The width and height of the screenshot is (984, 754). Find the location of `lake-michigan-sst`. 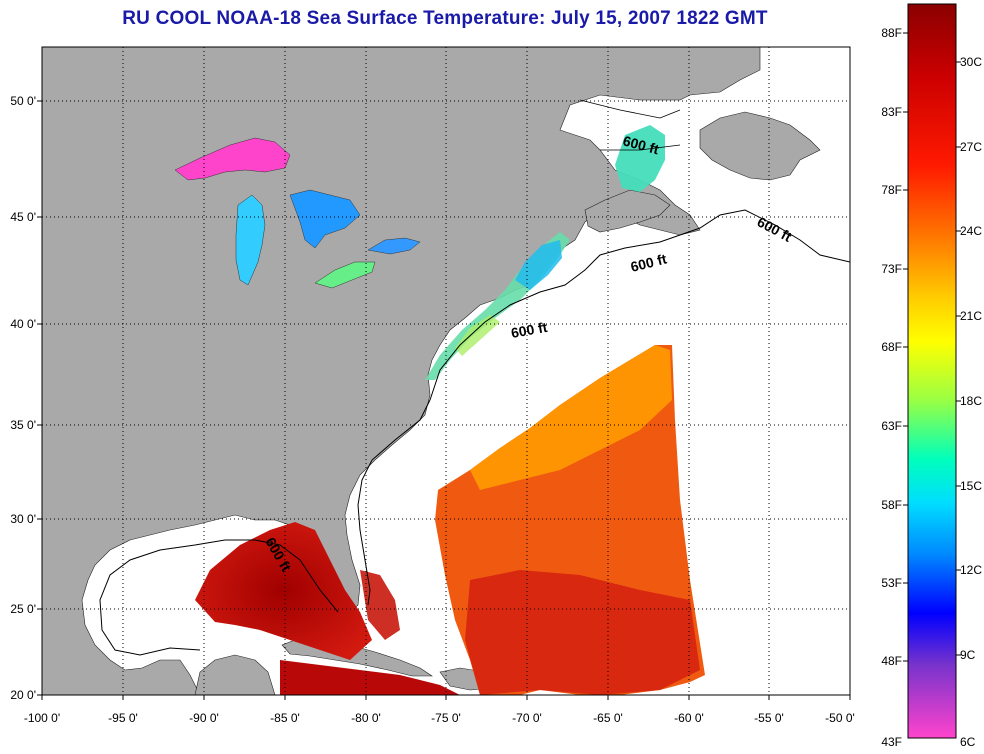

lake-michigan-sst is located at coordinates (250, 240).